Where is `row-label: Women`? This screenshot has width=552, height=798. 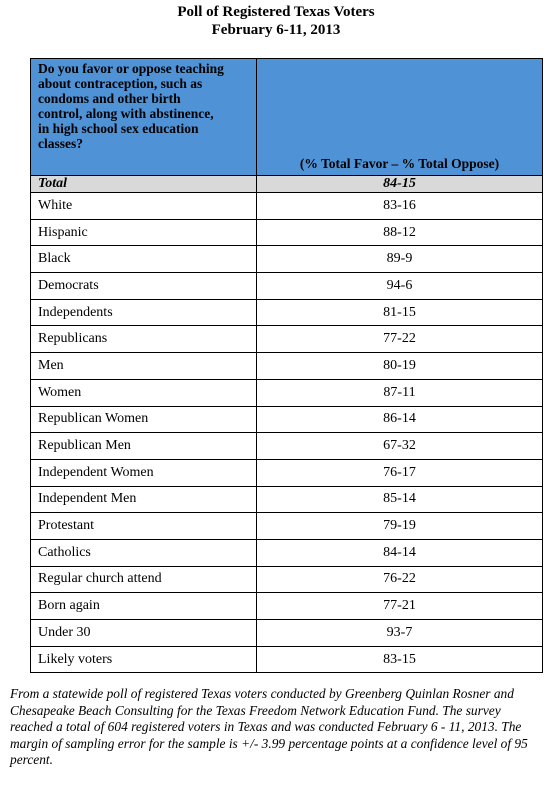 row-label: Women is located at coordinates (143, 392).